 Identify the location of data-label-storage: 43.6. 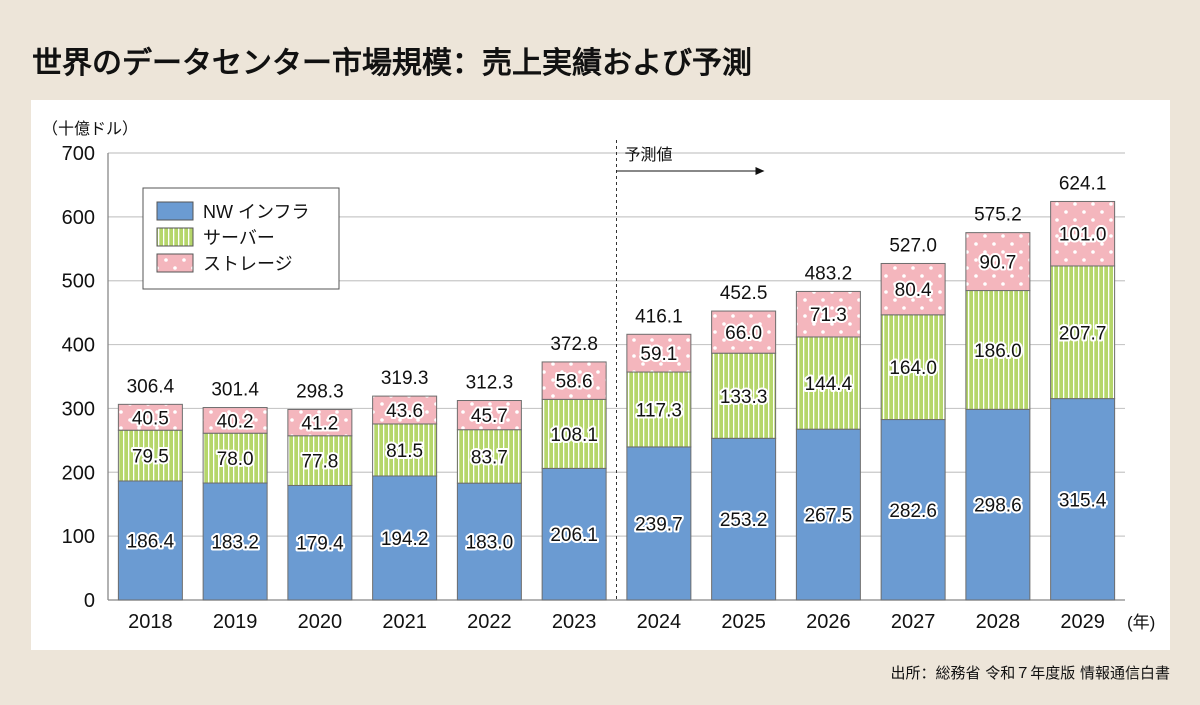
(404, 411).